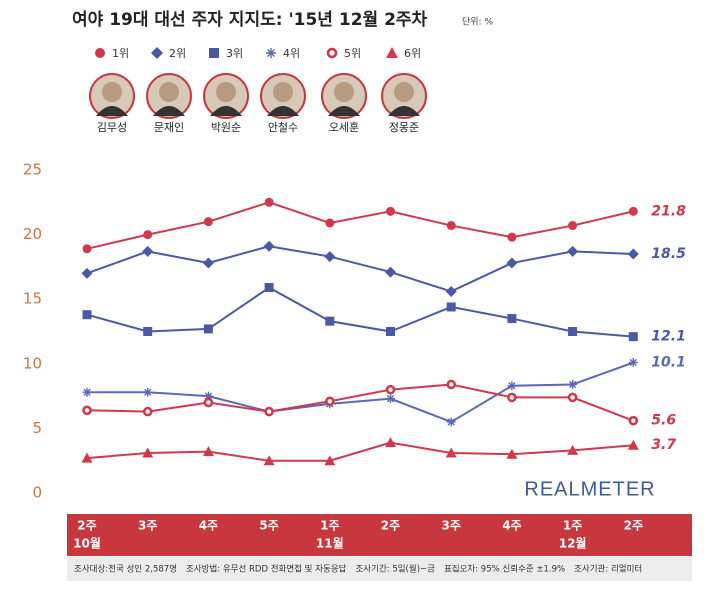 The height and width of the screenshot is (590, 708). Describe the element at coordinates (268, 526) in the screenshot. I see `x-tick-label: 5주` at that location.